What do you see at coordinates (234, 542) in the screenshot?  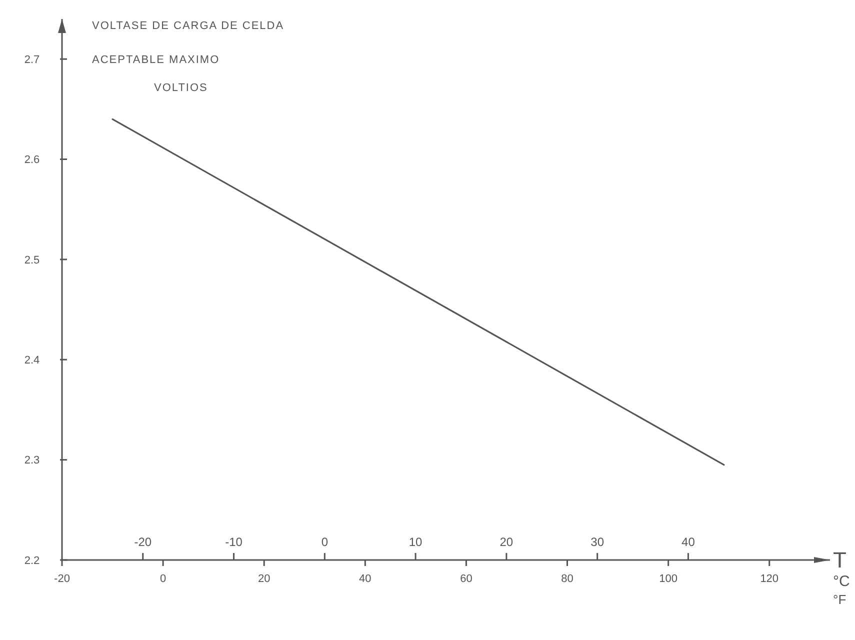 I see `x2-tick-label: -10` at bounding box center [234, 542].